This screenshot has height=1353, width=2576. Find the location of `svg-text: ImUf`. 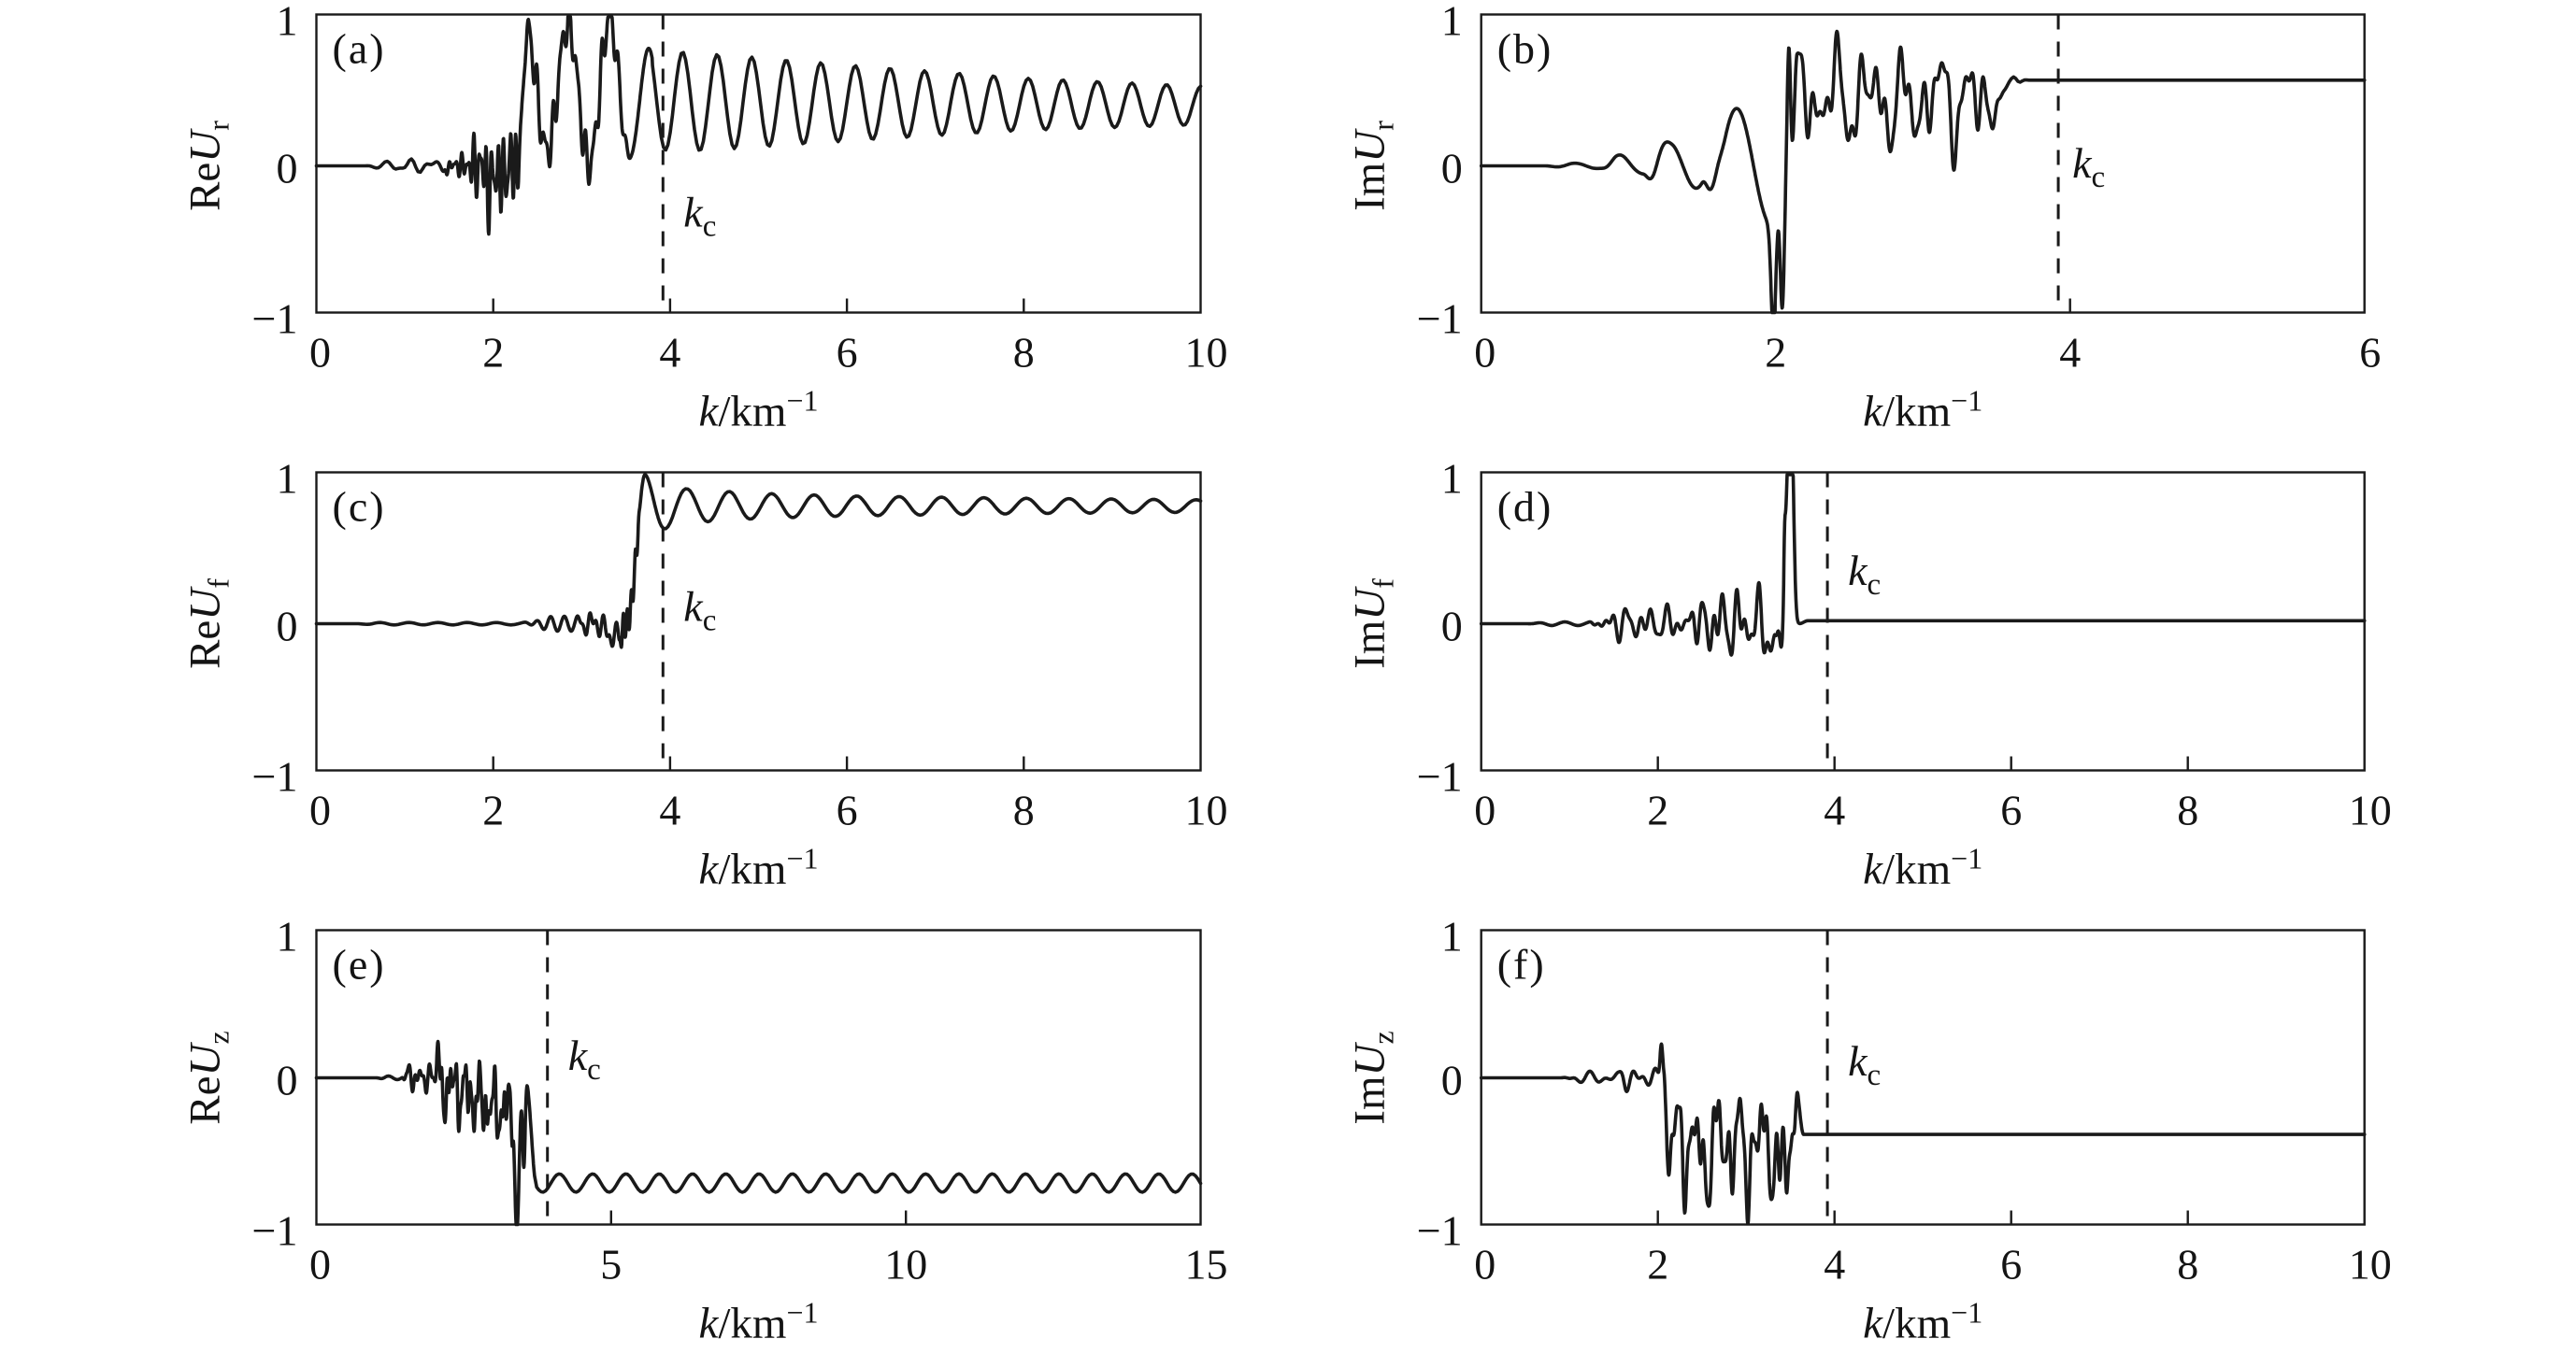

svg-text: ImUf is located at coordinates (1373, 624).